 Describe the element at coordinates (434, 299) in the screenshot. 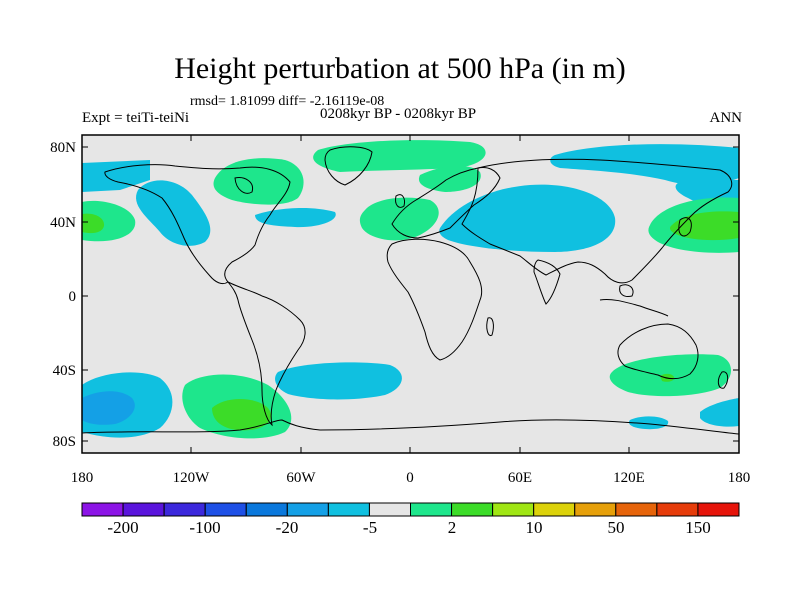

I see `coastline-africa` at that location.